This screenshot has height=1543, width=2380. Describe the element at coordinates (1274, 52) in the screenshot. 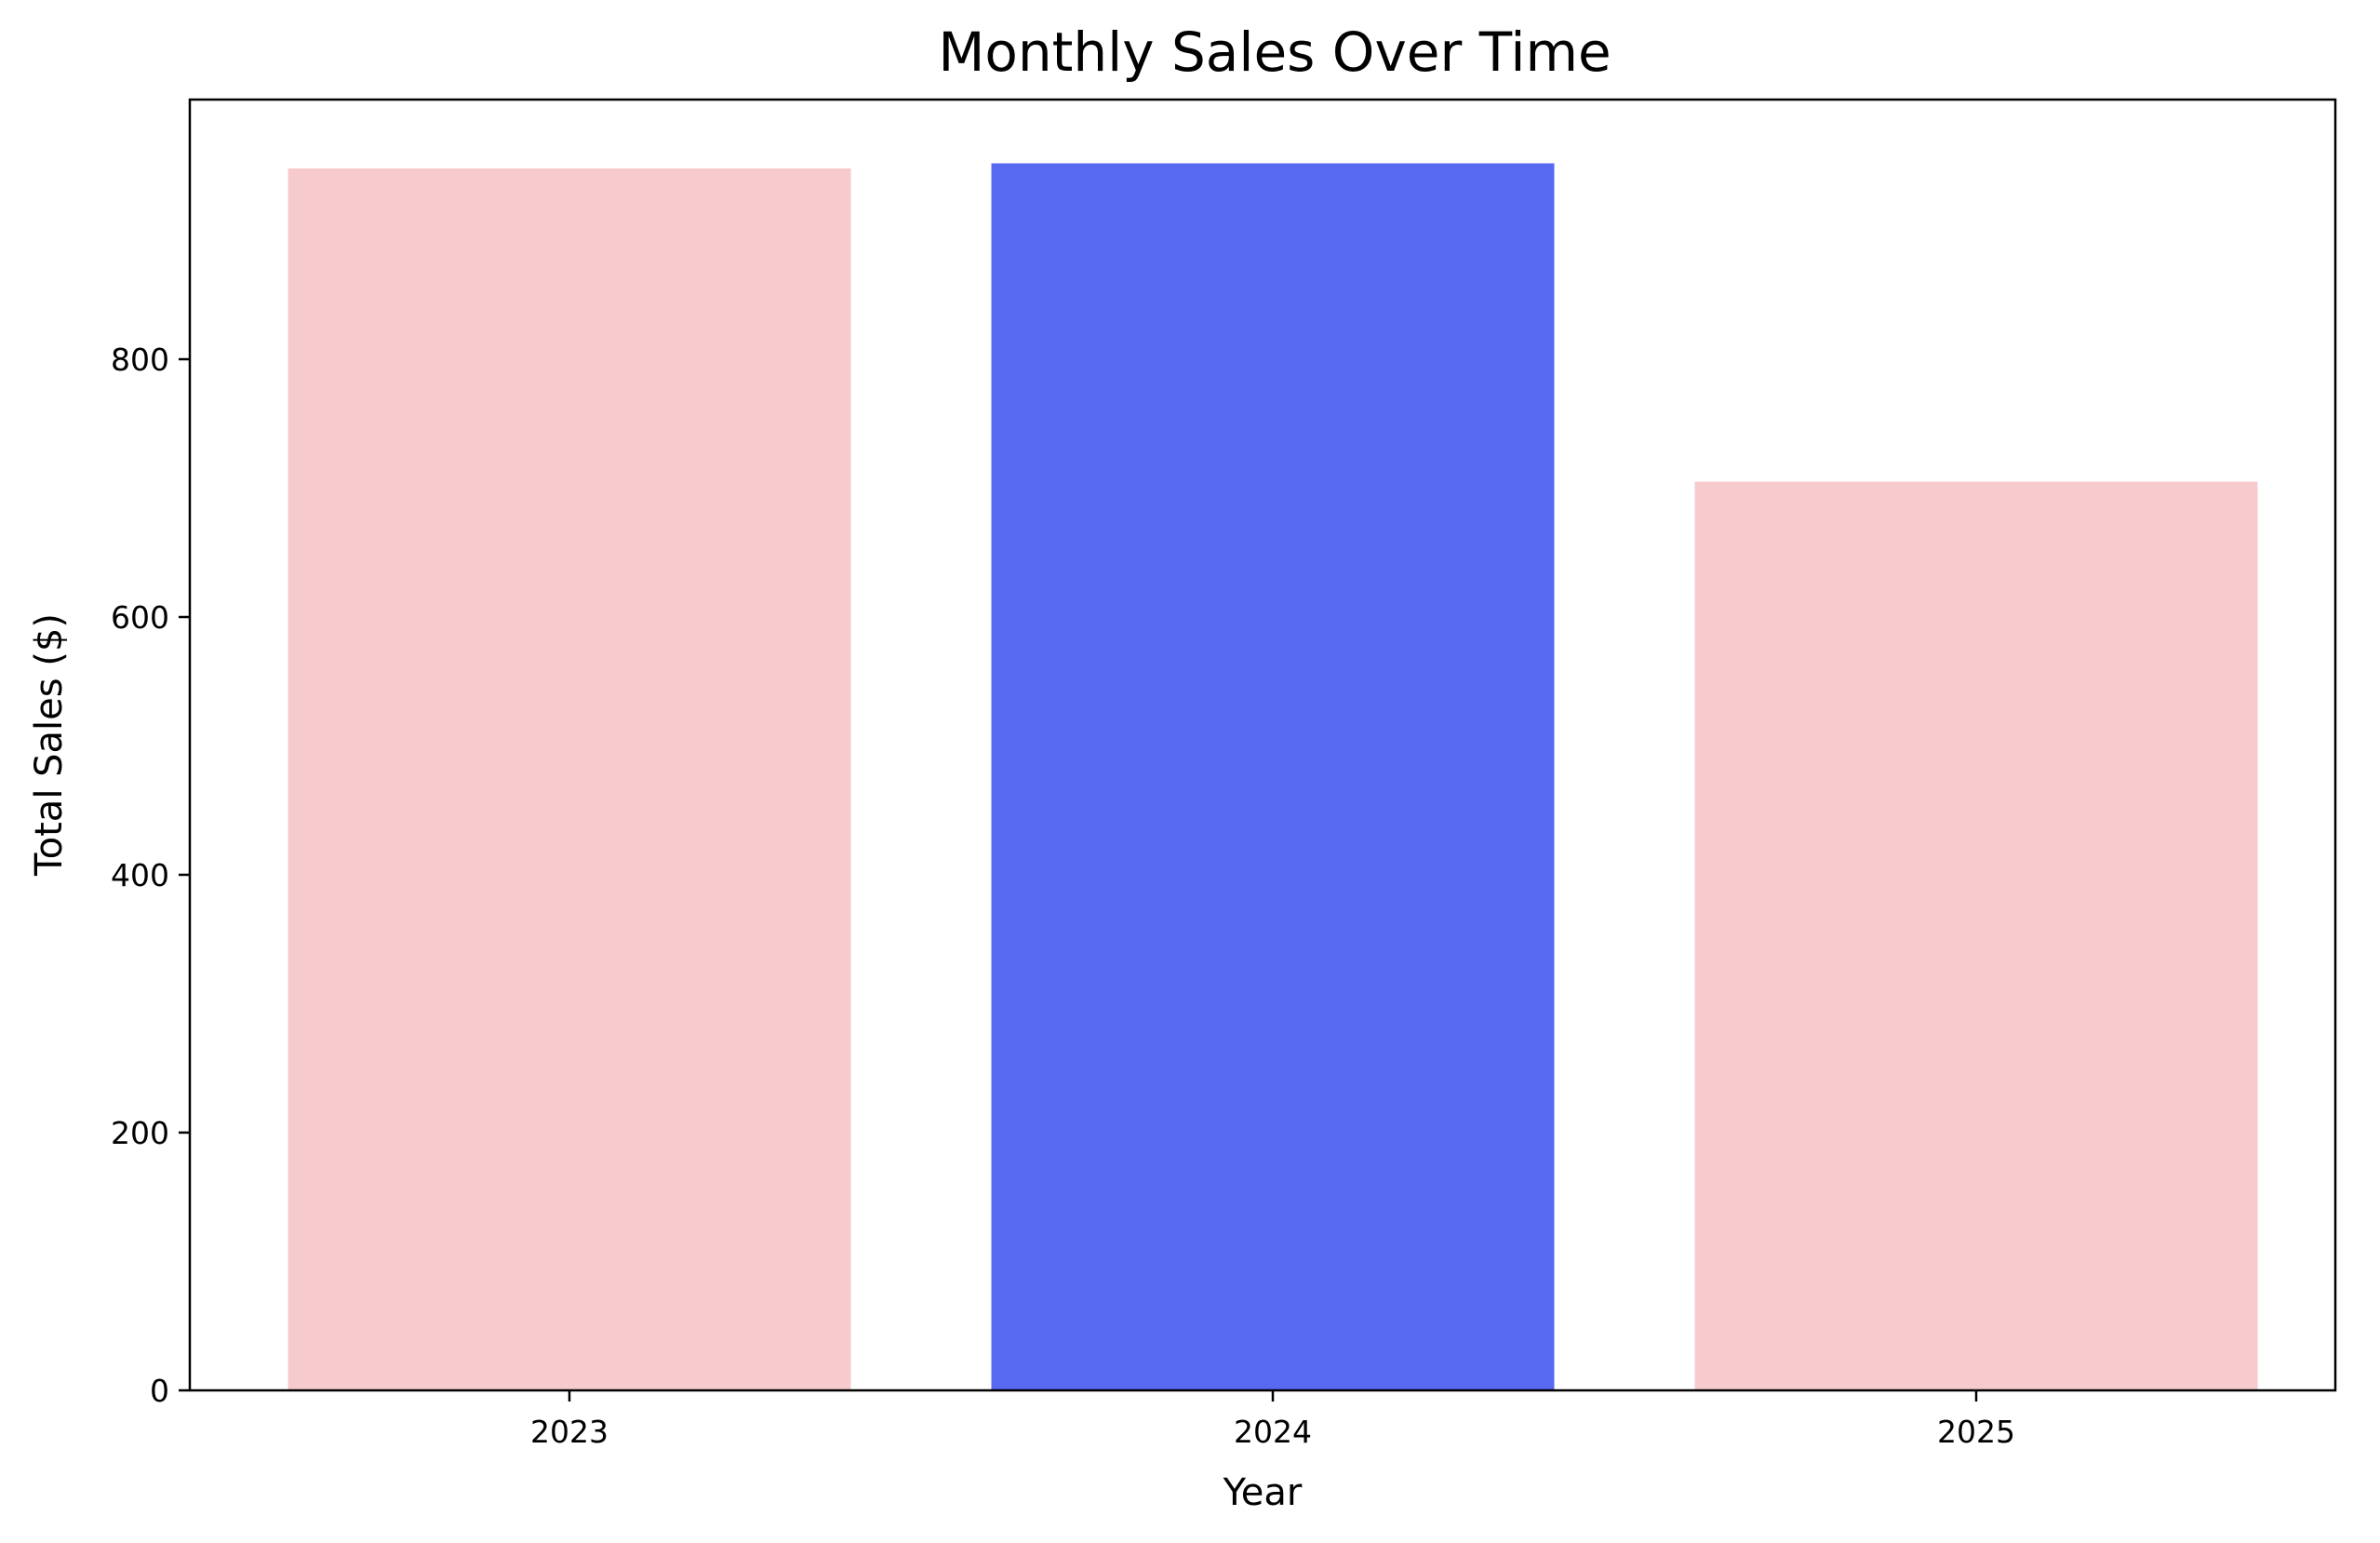

I see `chart-title: Monthly Sales Over Time` at that location.